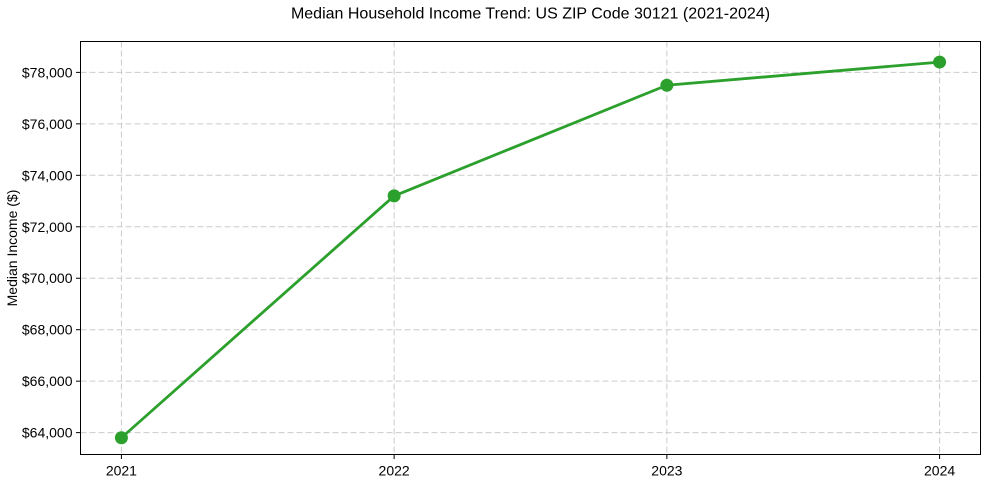  Describe the element at coordinates (394, 471) in the screenshot. I see `x-tick-label: 2022` at that location.